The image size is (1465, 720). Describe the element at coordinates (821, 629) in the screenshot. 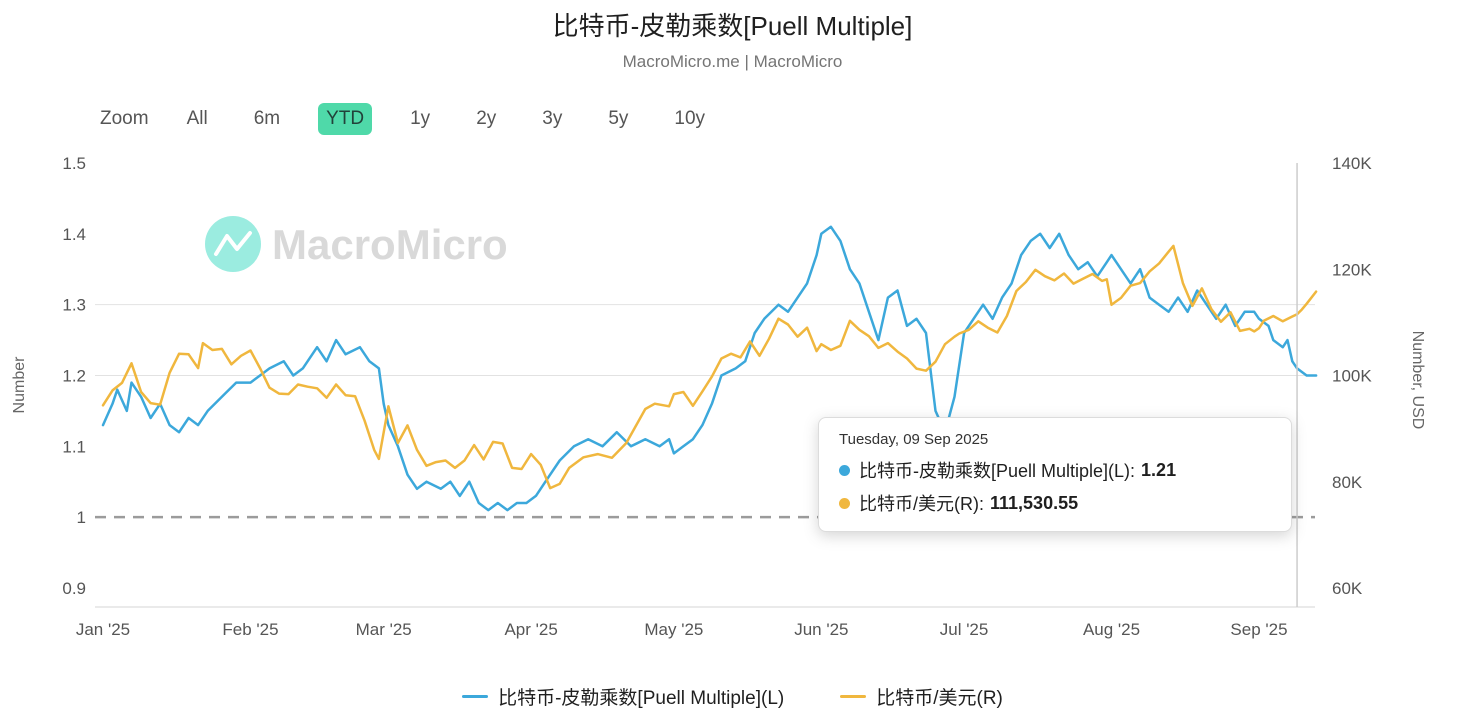

I see `x-tick-label: Jun '25` at that location.